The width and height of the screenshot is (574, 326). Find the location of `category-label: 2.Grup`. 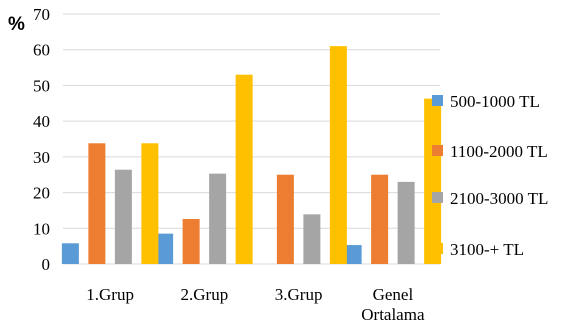

category-label: 2.Grup is located at coordinates (205, 294).